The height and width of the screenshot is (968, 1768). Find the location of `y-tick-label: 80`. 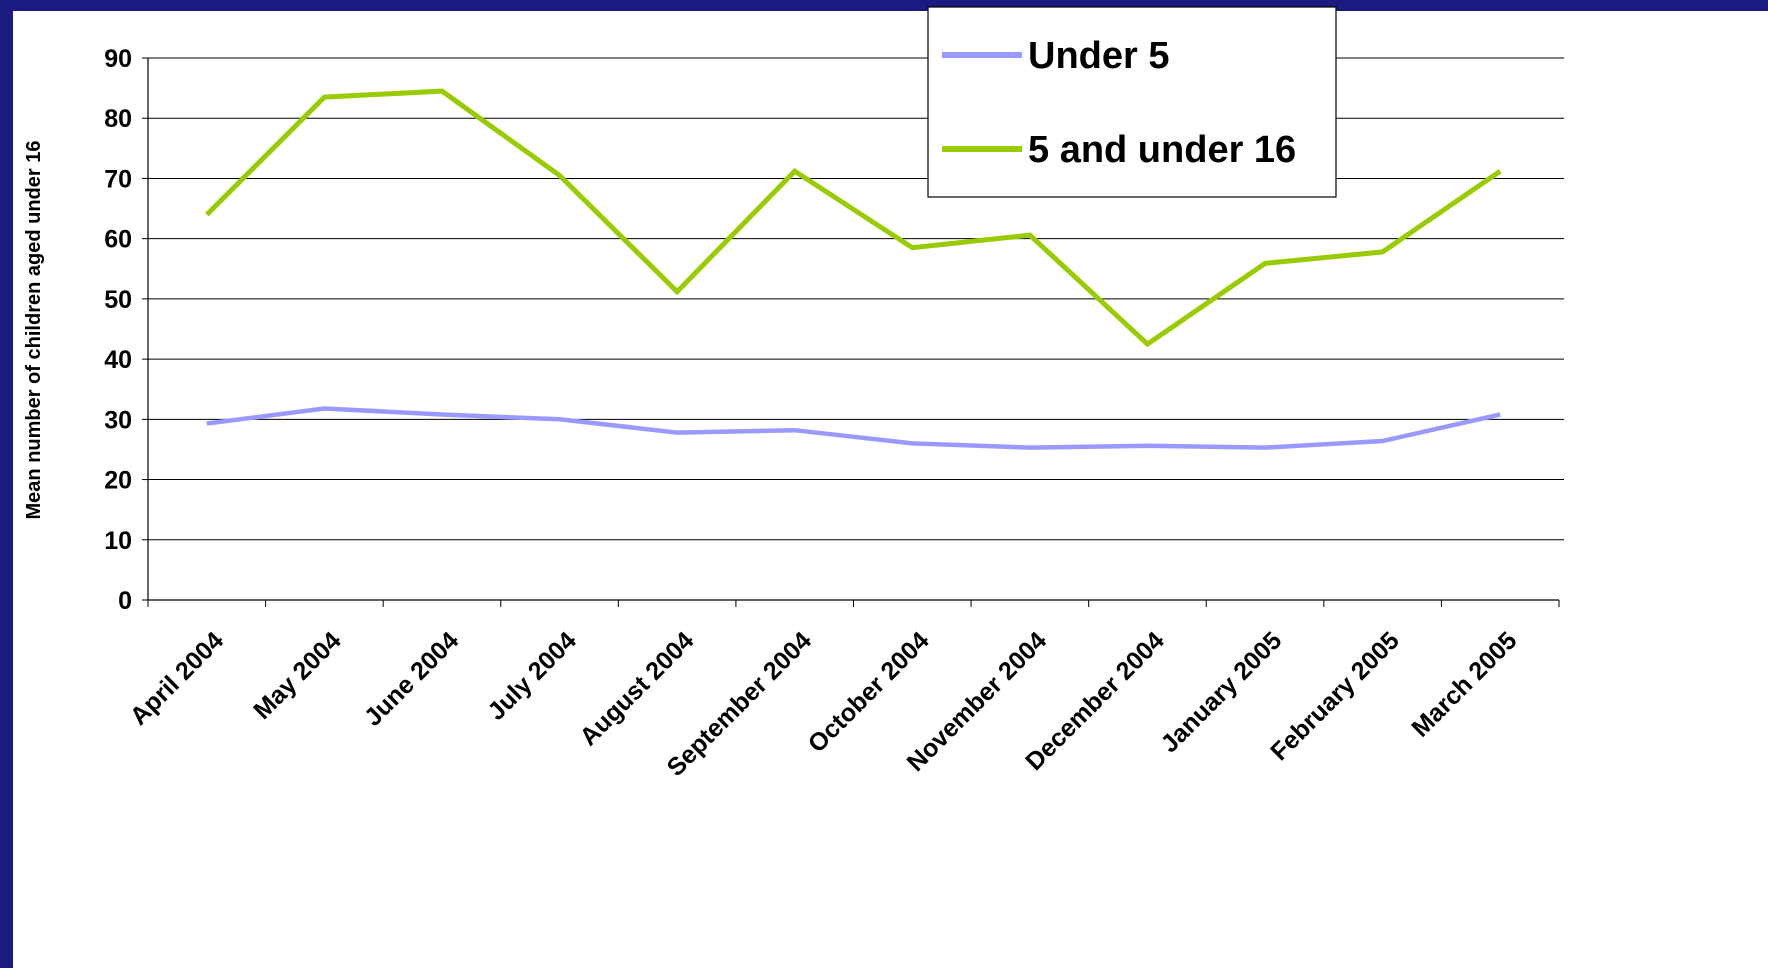

y-tick-label: 80 is located at coordinates (118, 119).